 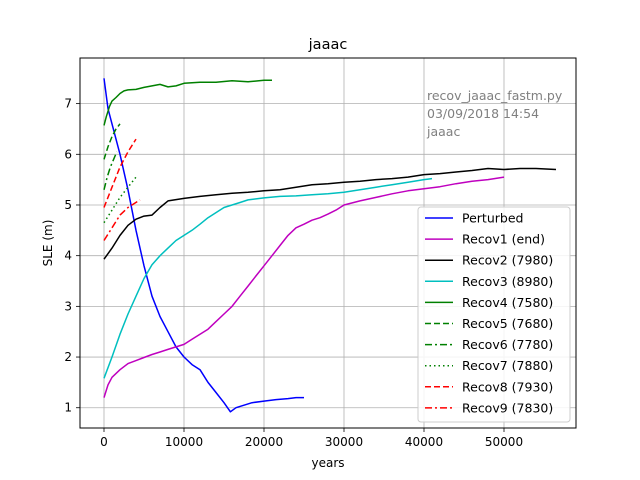 I want to click on legend-entry-label: Recov8 (7930), so click(x=507, y=386).